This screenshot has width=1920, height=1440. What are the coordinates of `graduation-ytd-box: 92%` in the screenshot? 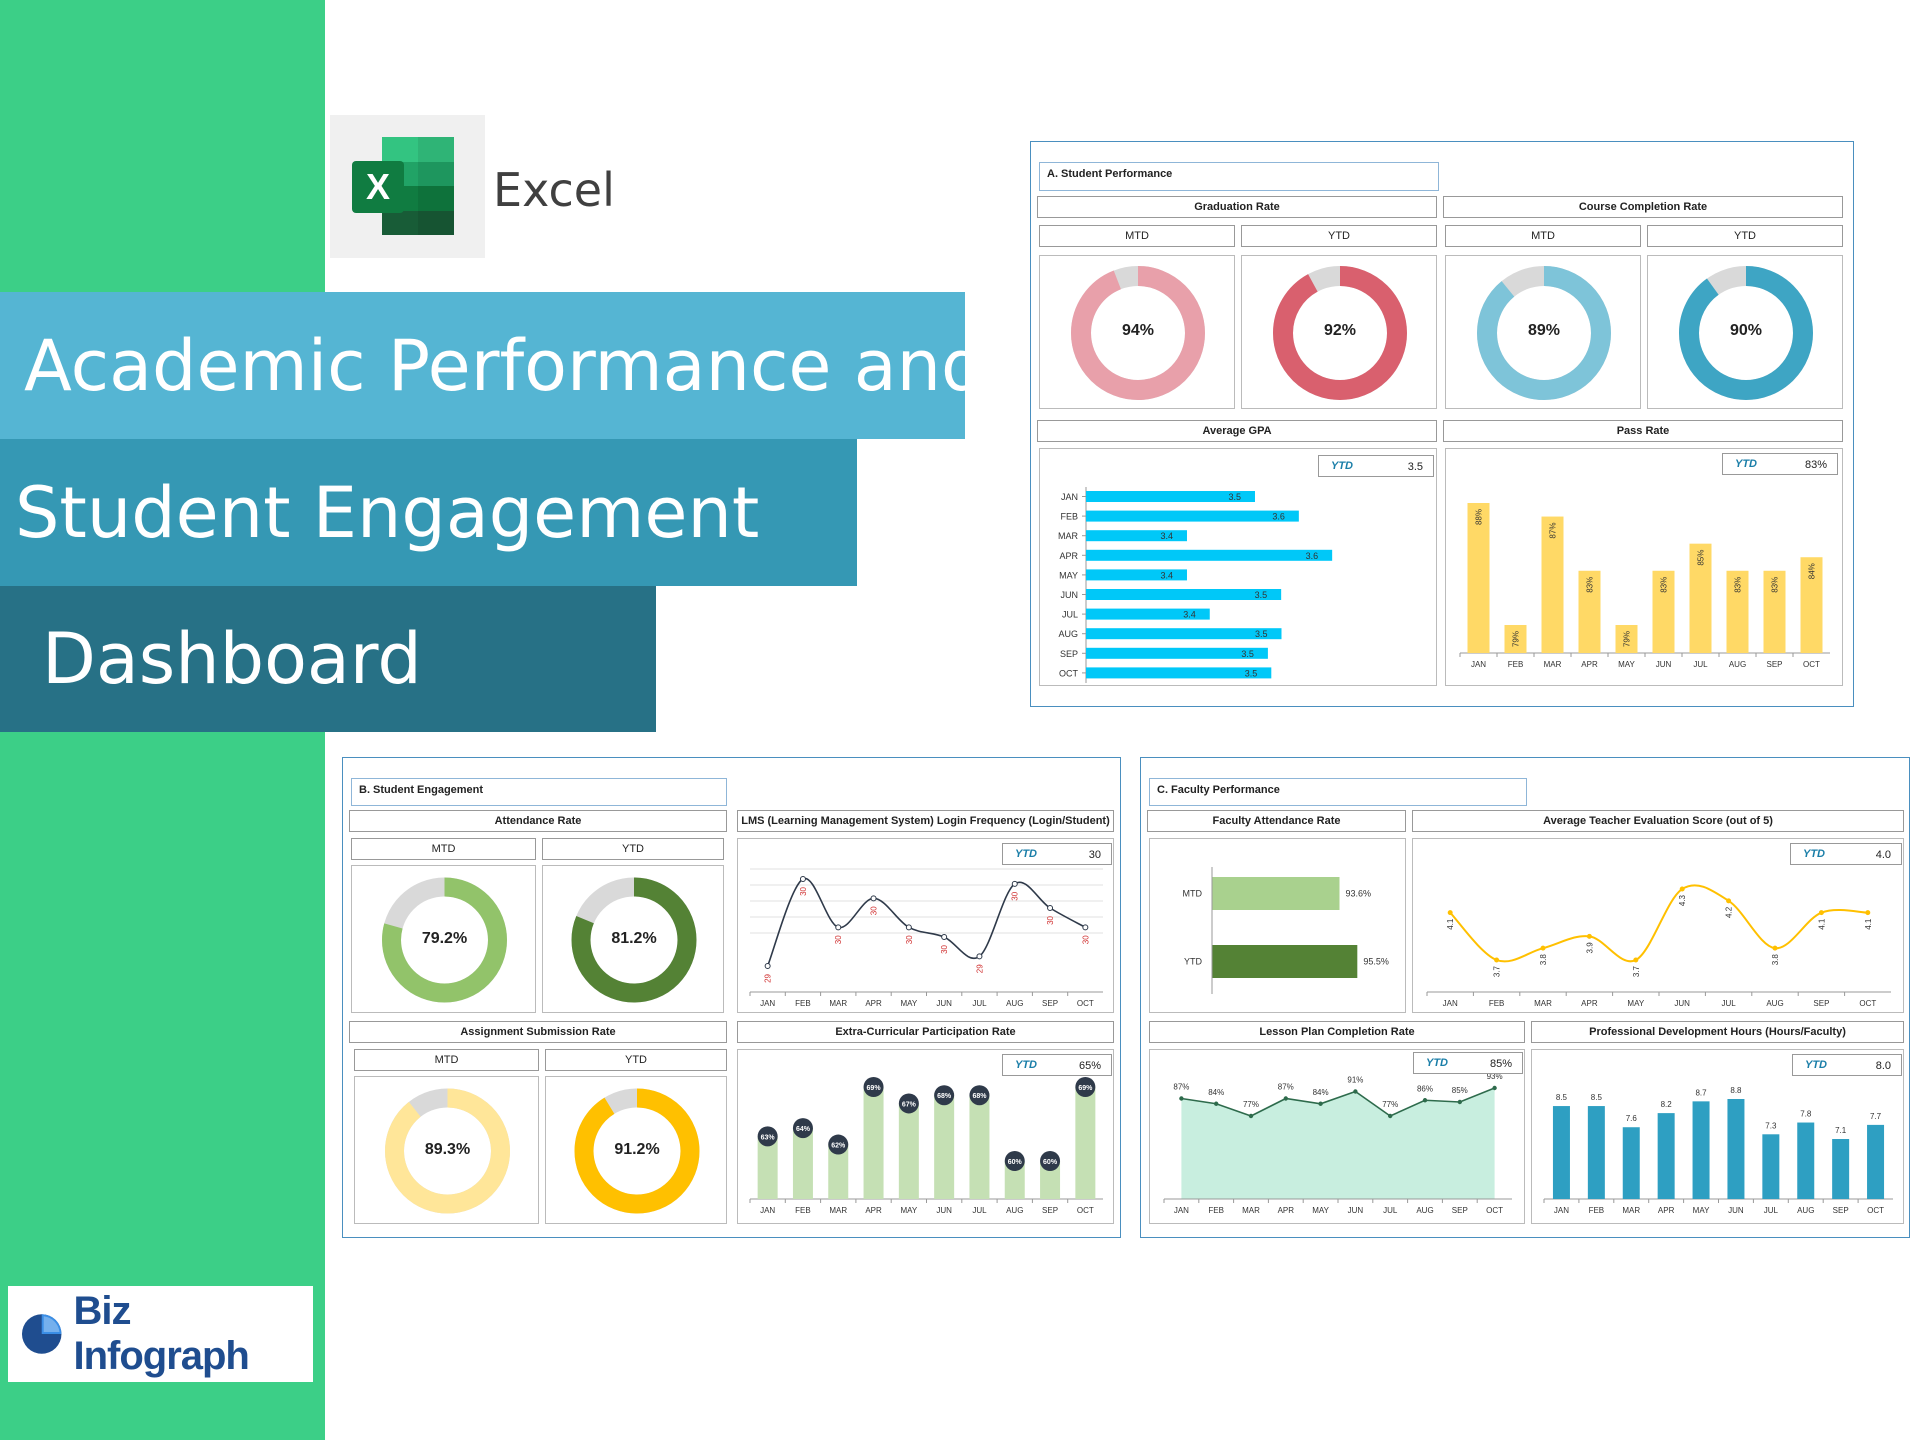 It's located at (1339, 332).